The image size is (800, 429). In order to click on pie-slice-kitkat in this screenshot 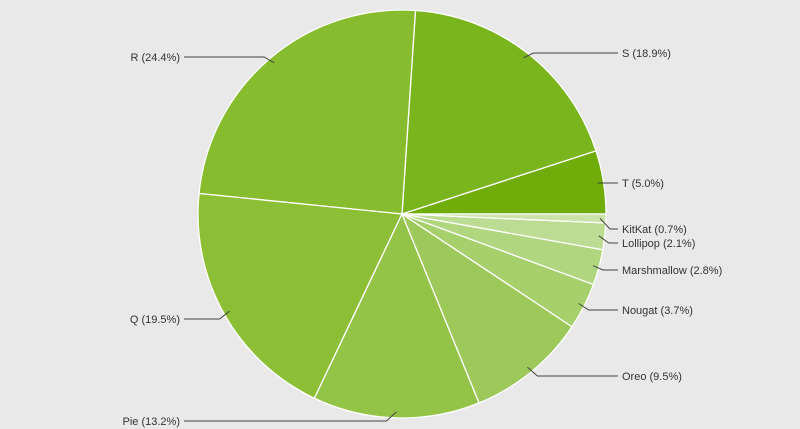, I will do `click(504, 218)`.